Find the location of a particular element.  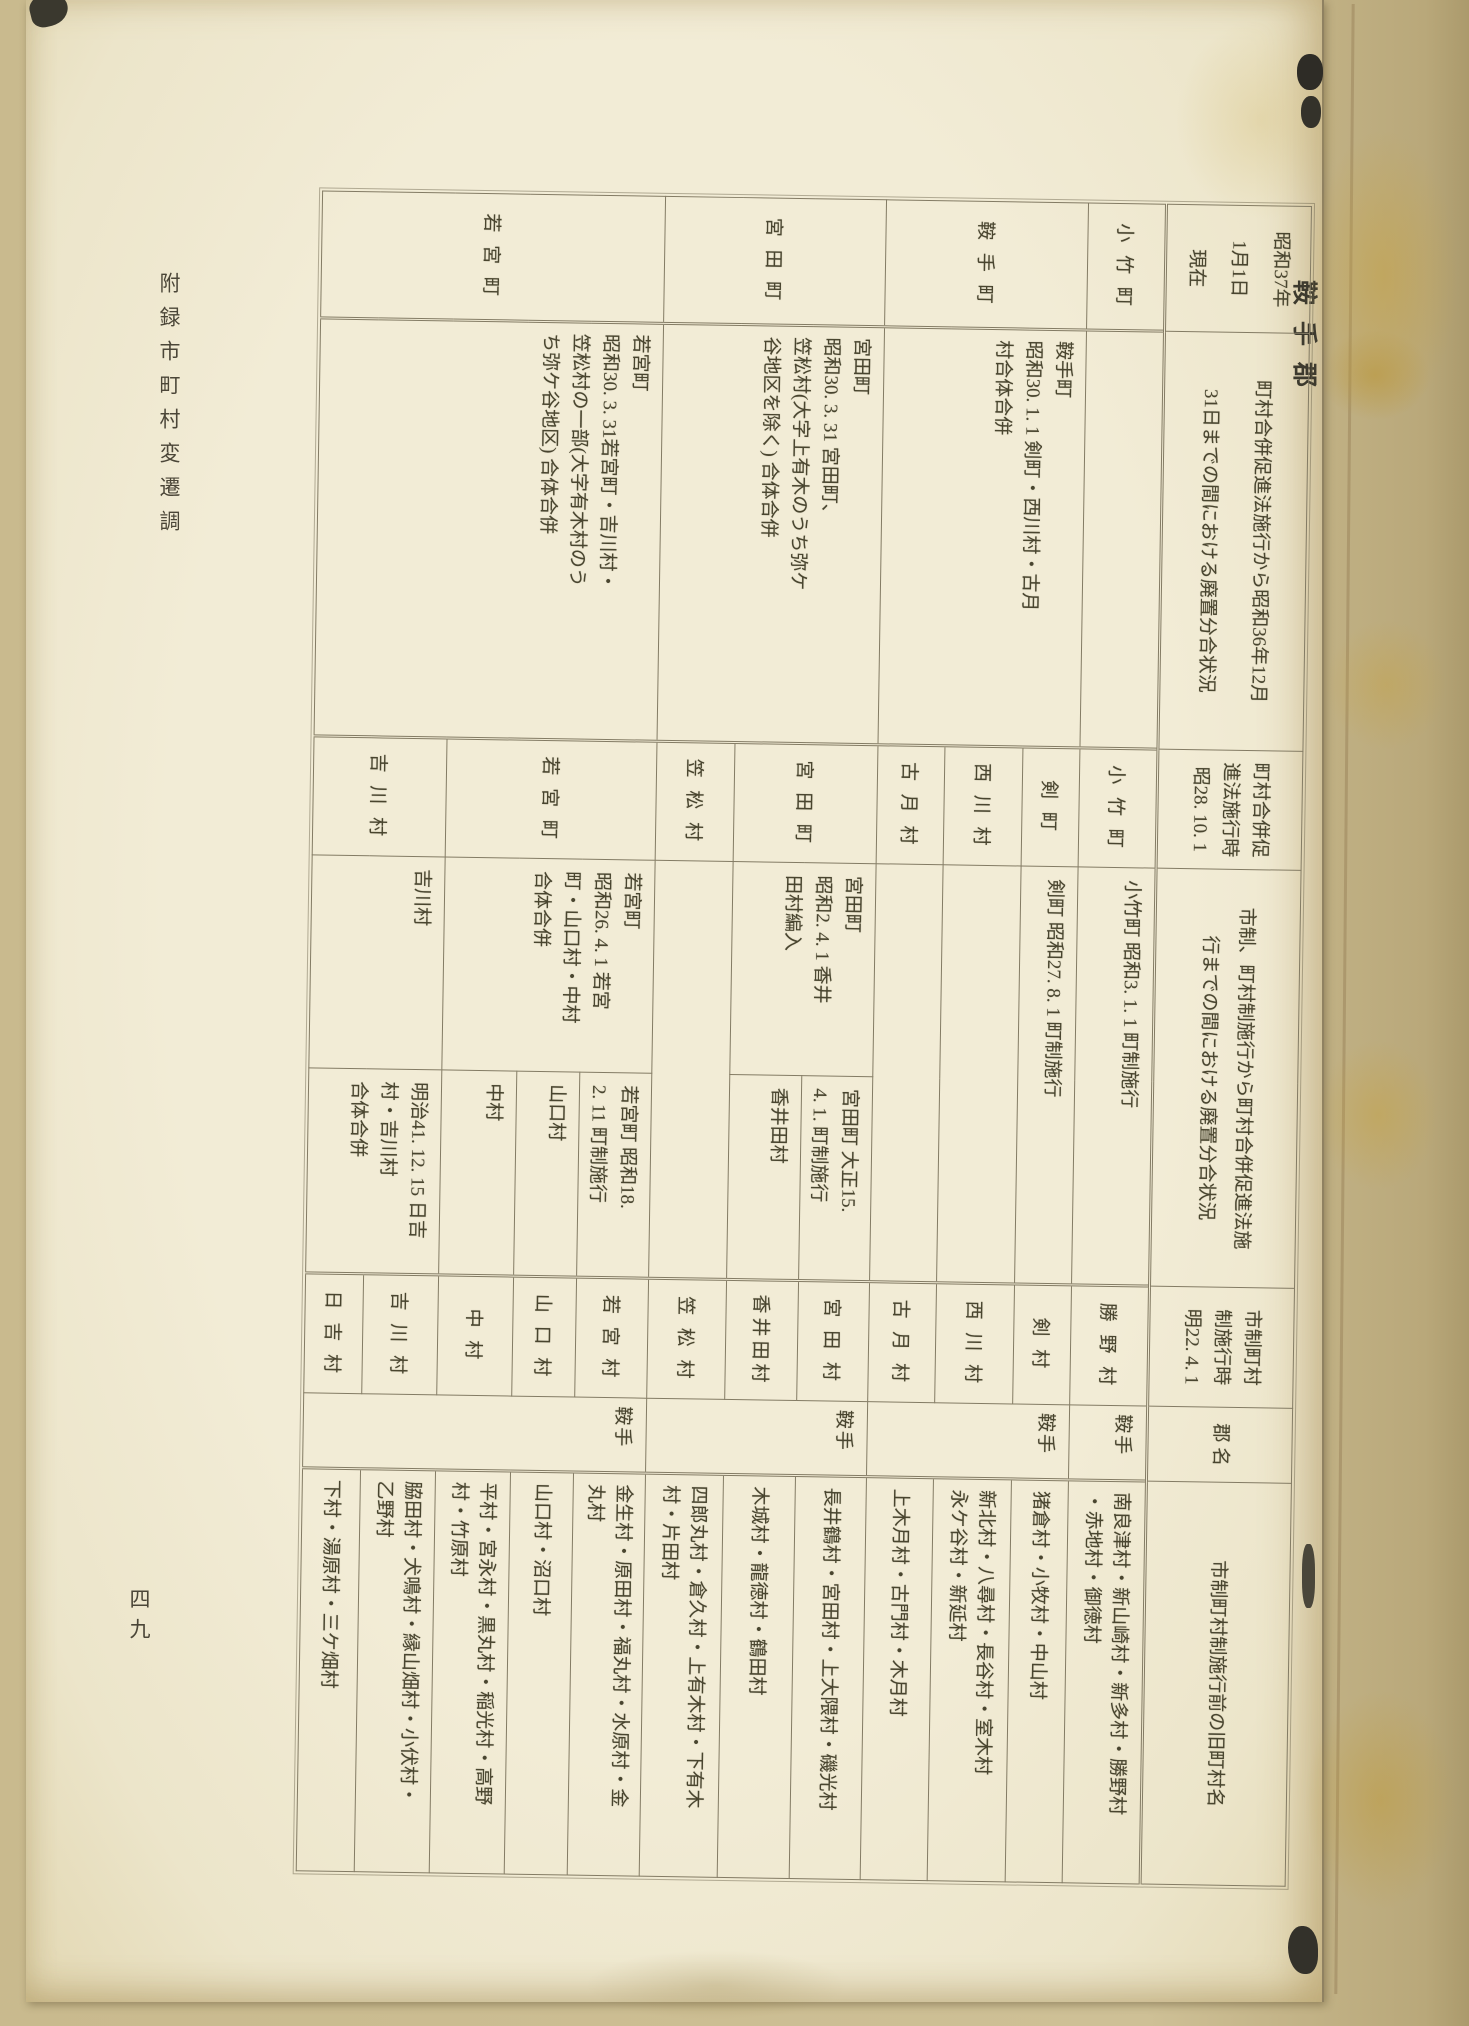

header-cell: 郡 名 is located at coordinates (1219, 1445).